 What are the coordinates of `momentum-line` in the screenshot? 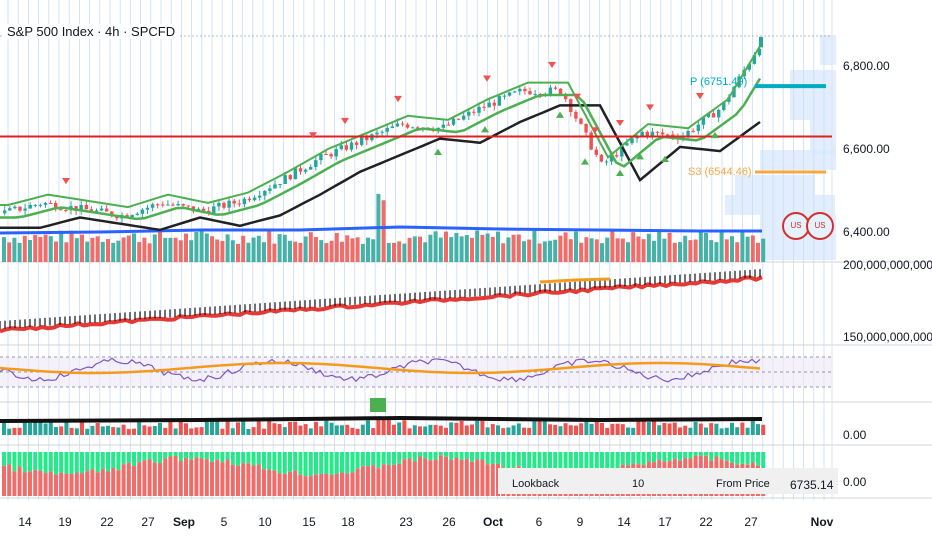 It's located at (381, 419).